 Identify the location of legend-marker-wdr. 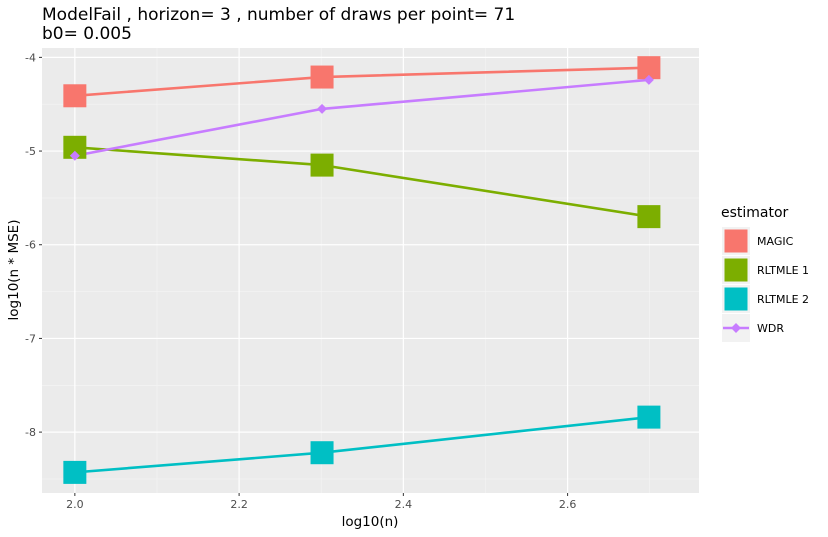
(736, 328).